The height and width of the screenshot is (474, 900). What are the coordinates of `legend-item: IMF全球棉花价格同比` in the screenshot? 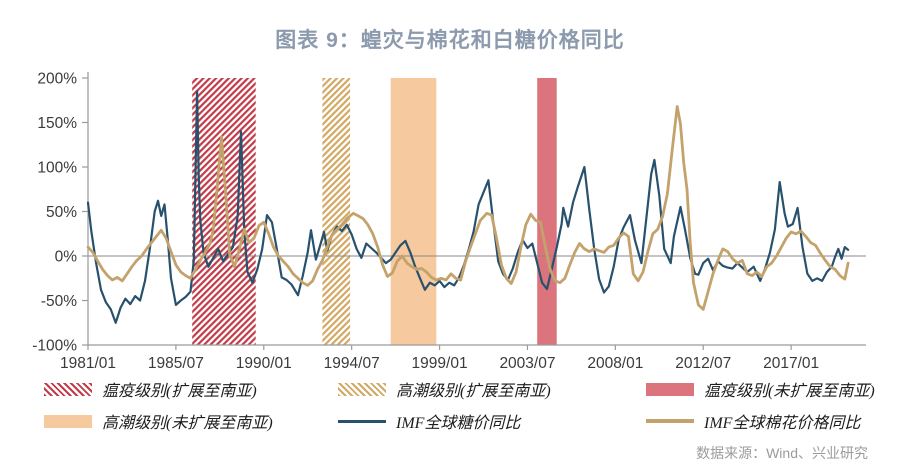 It's located at (763, 421).